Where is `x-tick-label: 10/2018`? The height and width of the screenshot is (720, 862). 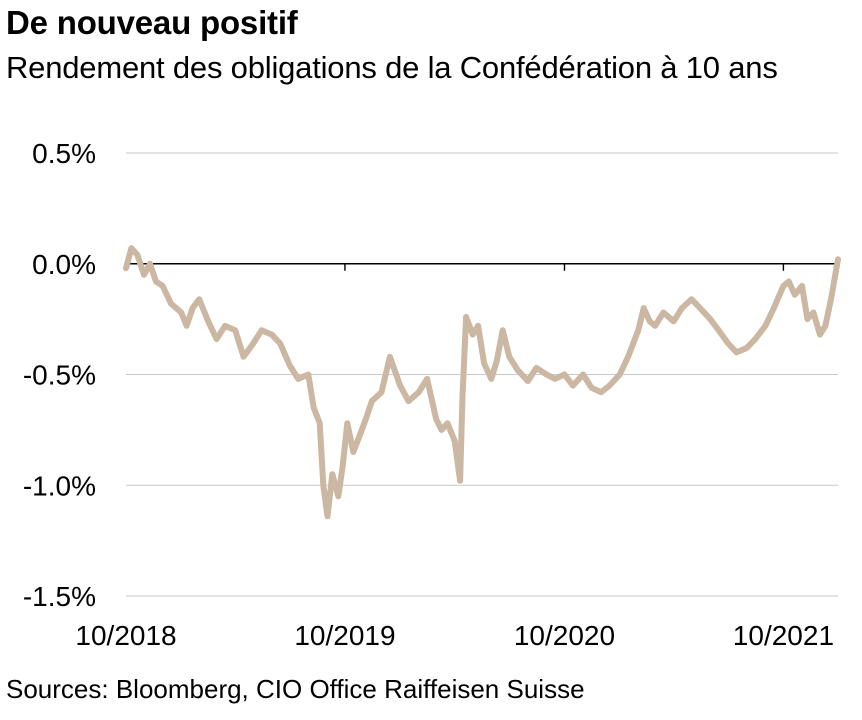
x-tick-label: 10/2018 is located at coordinates (125, 635).